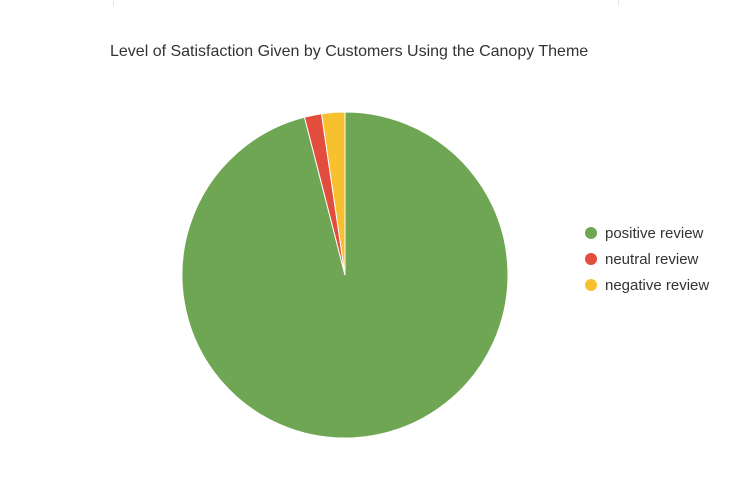 The image size is (750, 487). Describe the element at coordinates (113, 3) in the screenshot. I see `frame-divider-left` at that location.